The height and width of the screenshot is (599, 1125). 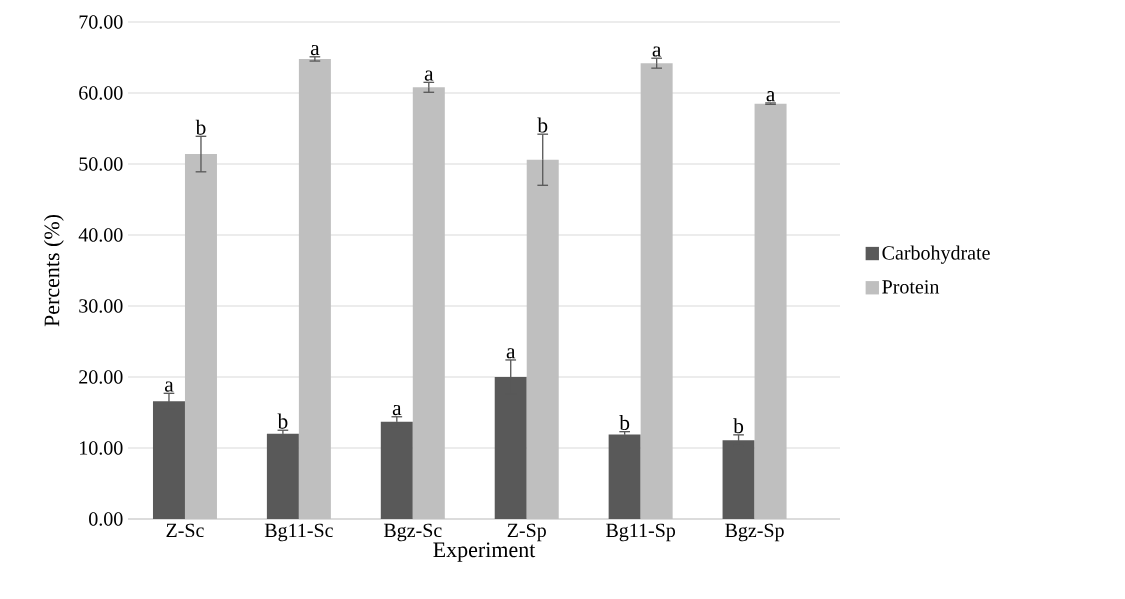 What do you see at coordinates (101, 22) in the screenshot?
I see `y-tick-label: 70.00` at bounding box center [101, 22].